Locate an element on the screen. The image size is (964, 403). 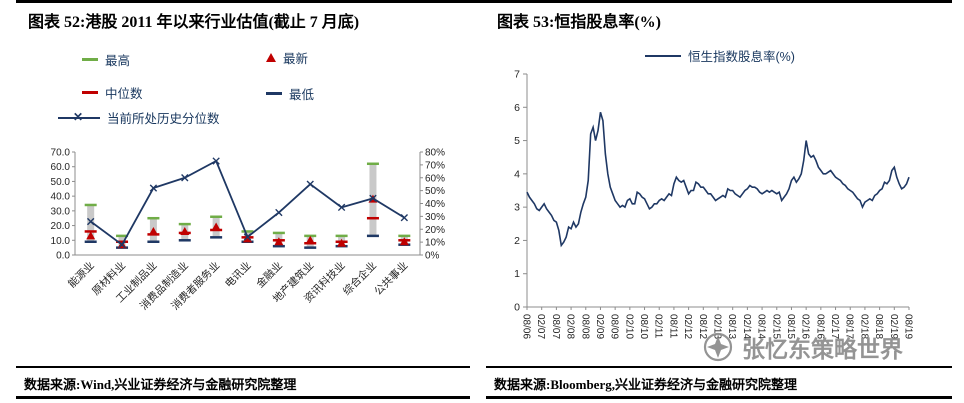
y-tick-label-right: 70% is located at coordinates (435, 165).